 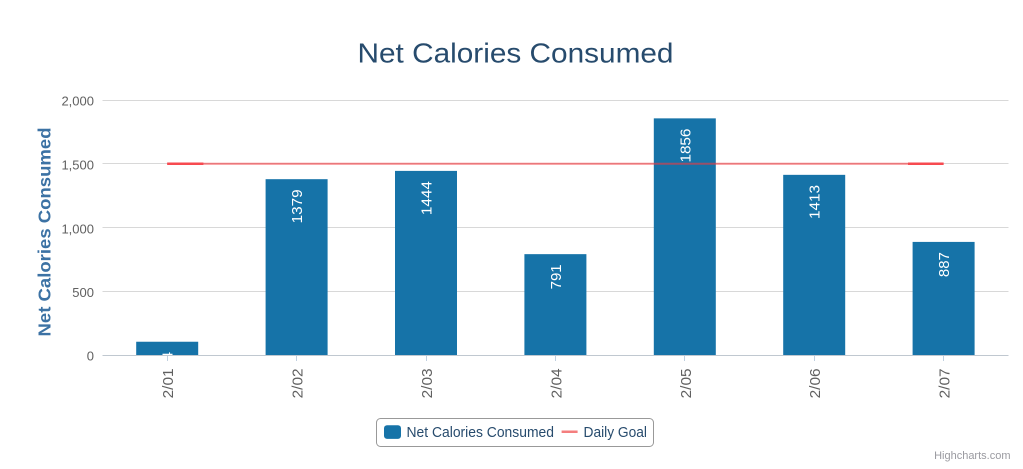 What do you see at coordinates (945, 383) in the screenshot?
I see `svg-text: 2/07` at bounding box center [945, 383].